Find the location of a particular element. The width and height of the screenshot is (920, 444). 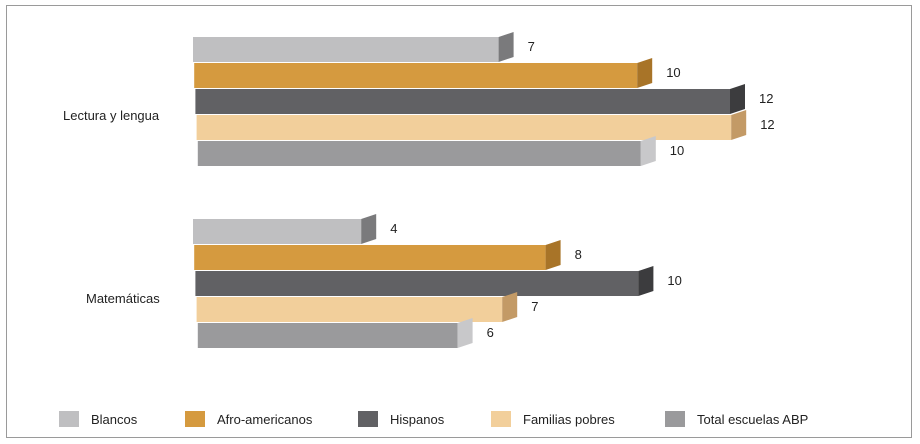

legend-item-familias-pobres: Familias pobres is located at coordinates (553, 419).